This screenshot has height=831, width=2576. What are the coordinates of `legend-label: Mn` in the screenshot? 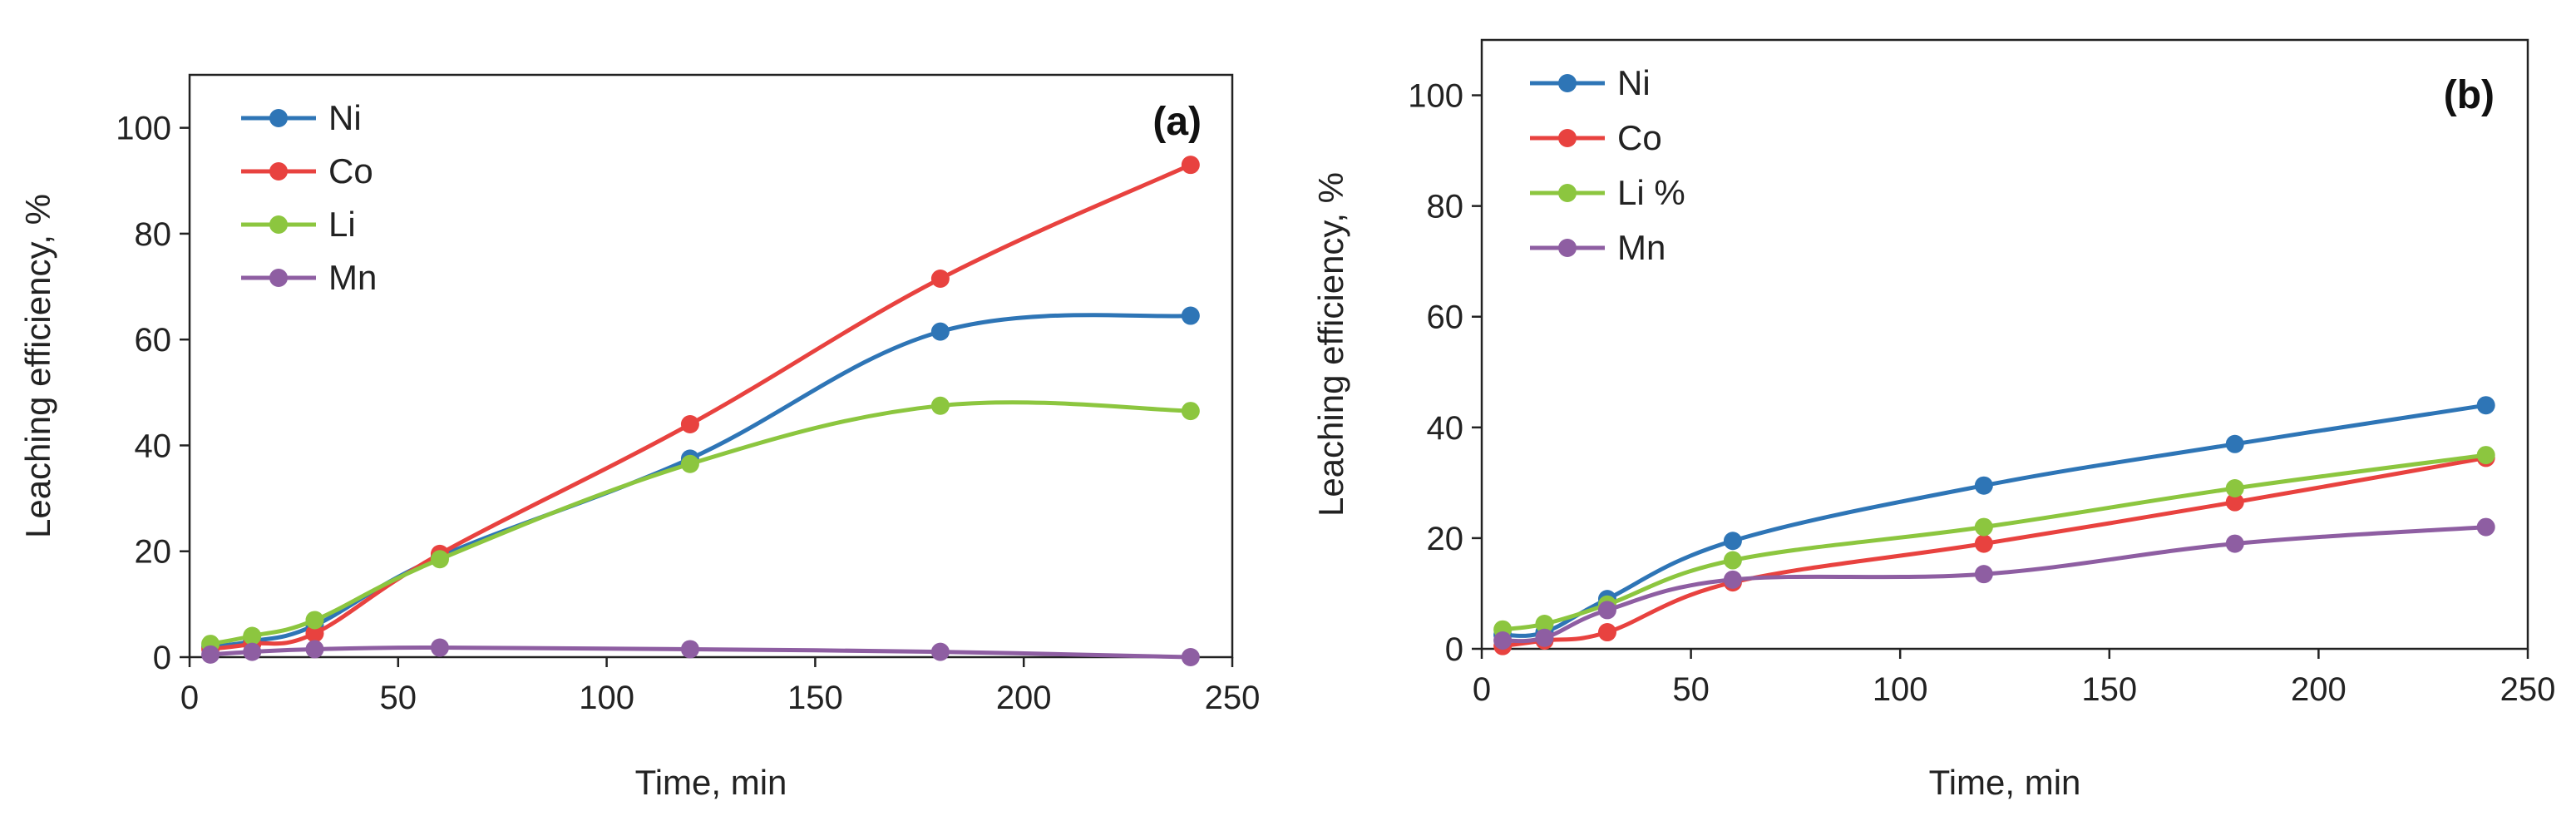 It's located at (1641, 247).